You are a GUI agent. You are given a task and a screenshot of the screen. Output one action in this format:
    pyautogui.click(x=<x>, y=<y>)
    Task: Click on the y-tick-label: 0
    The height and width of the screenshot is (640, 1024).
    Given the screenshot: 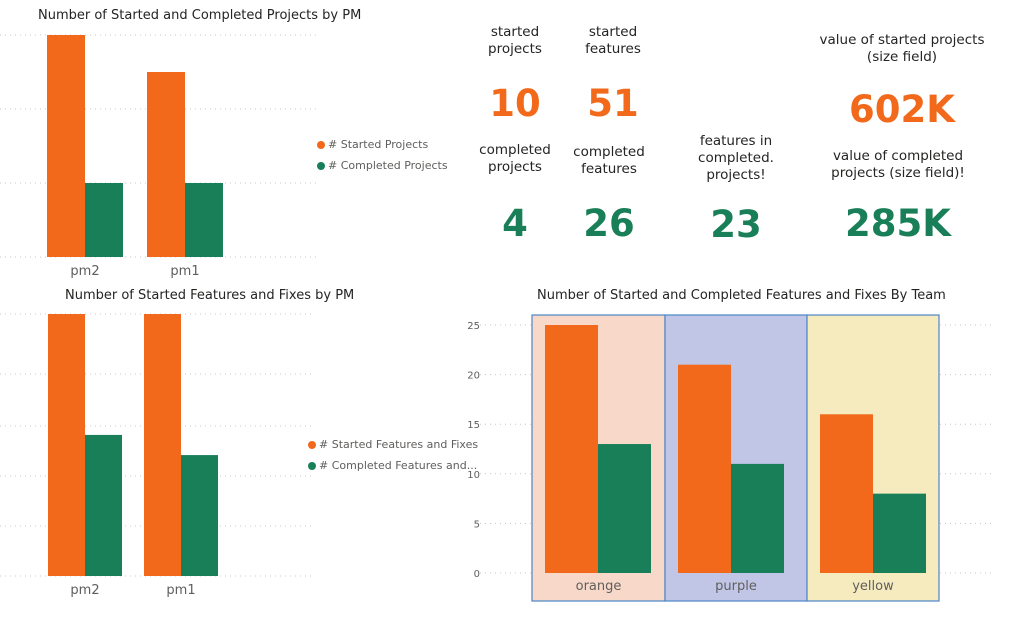 What is the action you would take?
    pyautogui.click(x=477, y=574)
    